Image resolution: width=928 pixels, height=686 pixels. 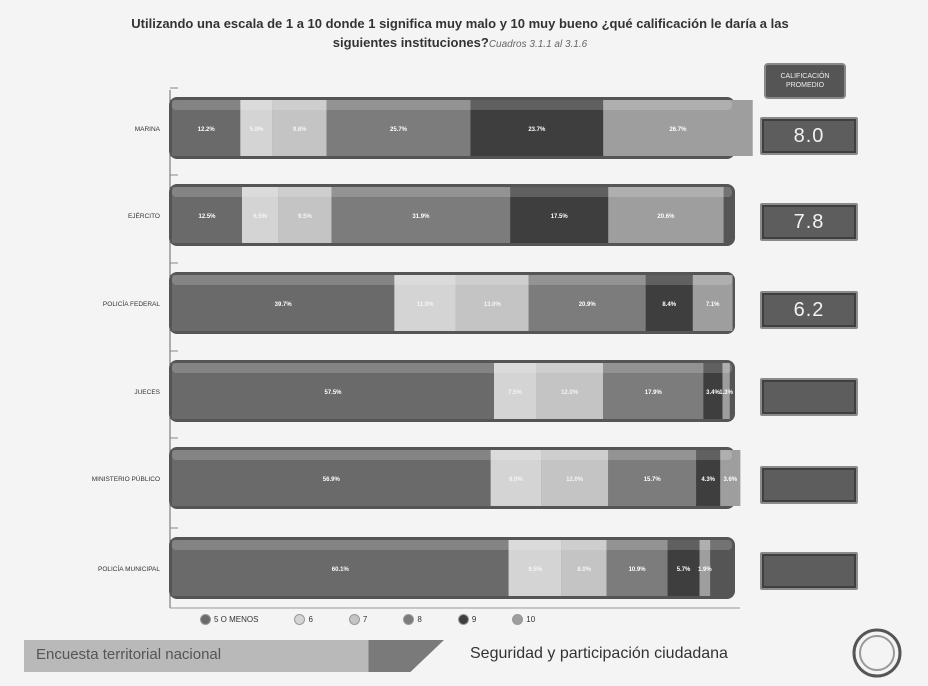 What do you see at coordinates (419, 619) in the screenshot?
I see `legend-label-8: 8` at bounding box center [419, 619].